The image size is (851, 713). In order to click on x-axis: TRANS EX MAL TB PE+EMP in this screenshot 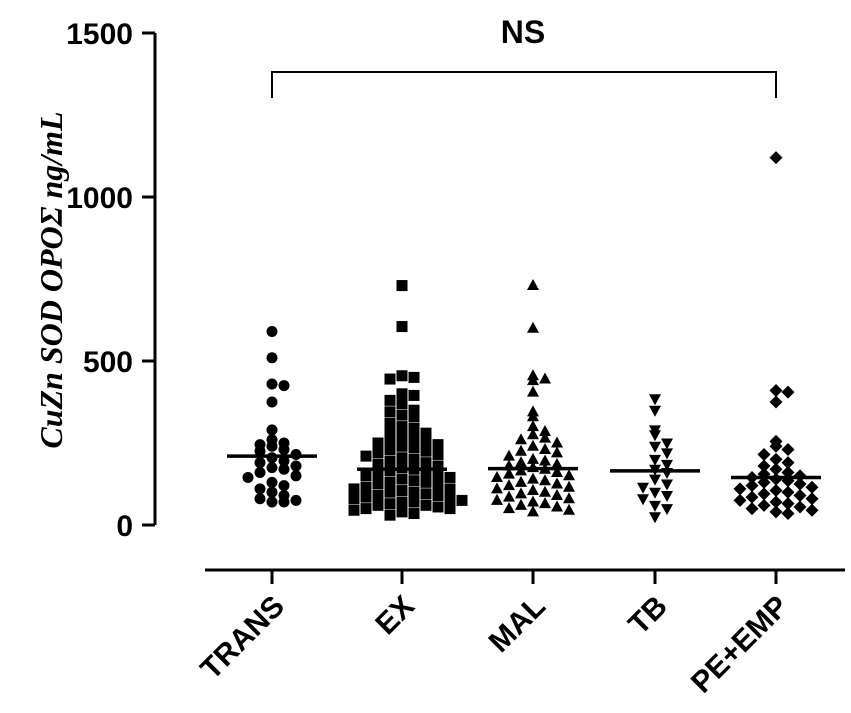, I will do `click(520, 634)`.